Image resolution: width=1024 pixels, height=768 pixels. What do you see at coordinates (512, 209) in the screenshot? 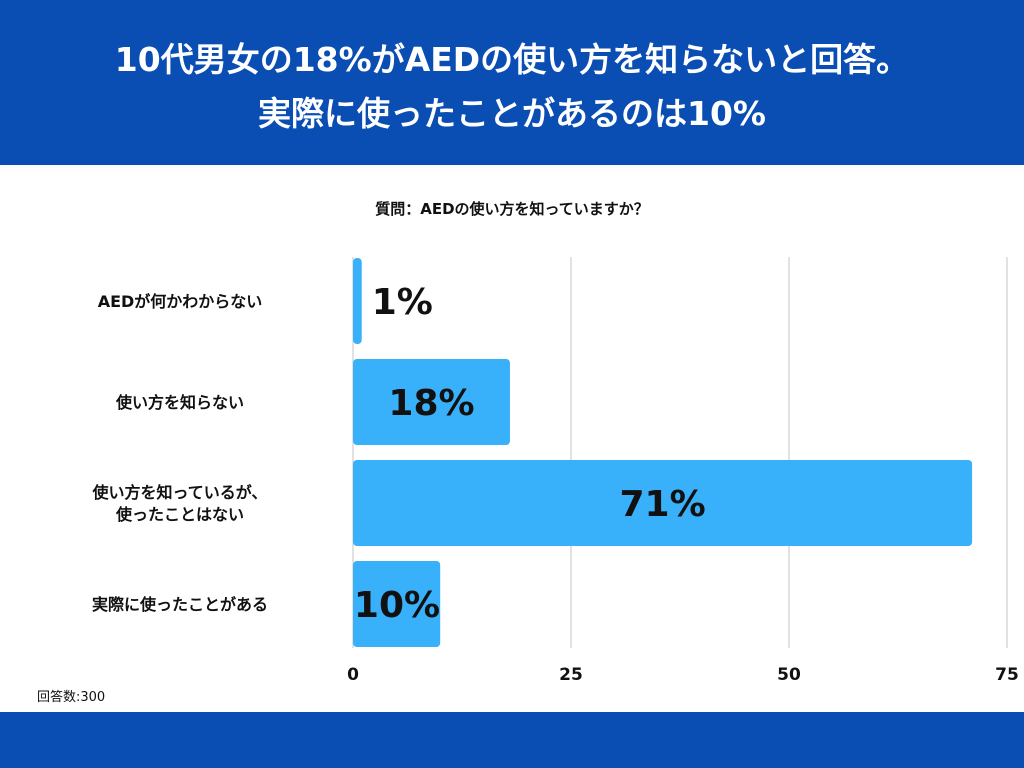
I see `survey-question: 質問：AEDの使い方を知っていますか？` at bounding box center [512, 209].